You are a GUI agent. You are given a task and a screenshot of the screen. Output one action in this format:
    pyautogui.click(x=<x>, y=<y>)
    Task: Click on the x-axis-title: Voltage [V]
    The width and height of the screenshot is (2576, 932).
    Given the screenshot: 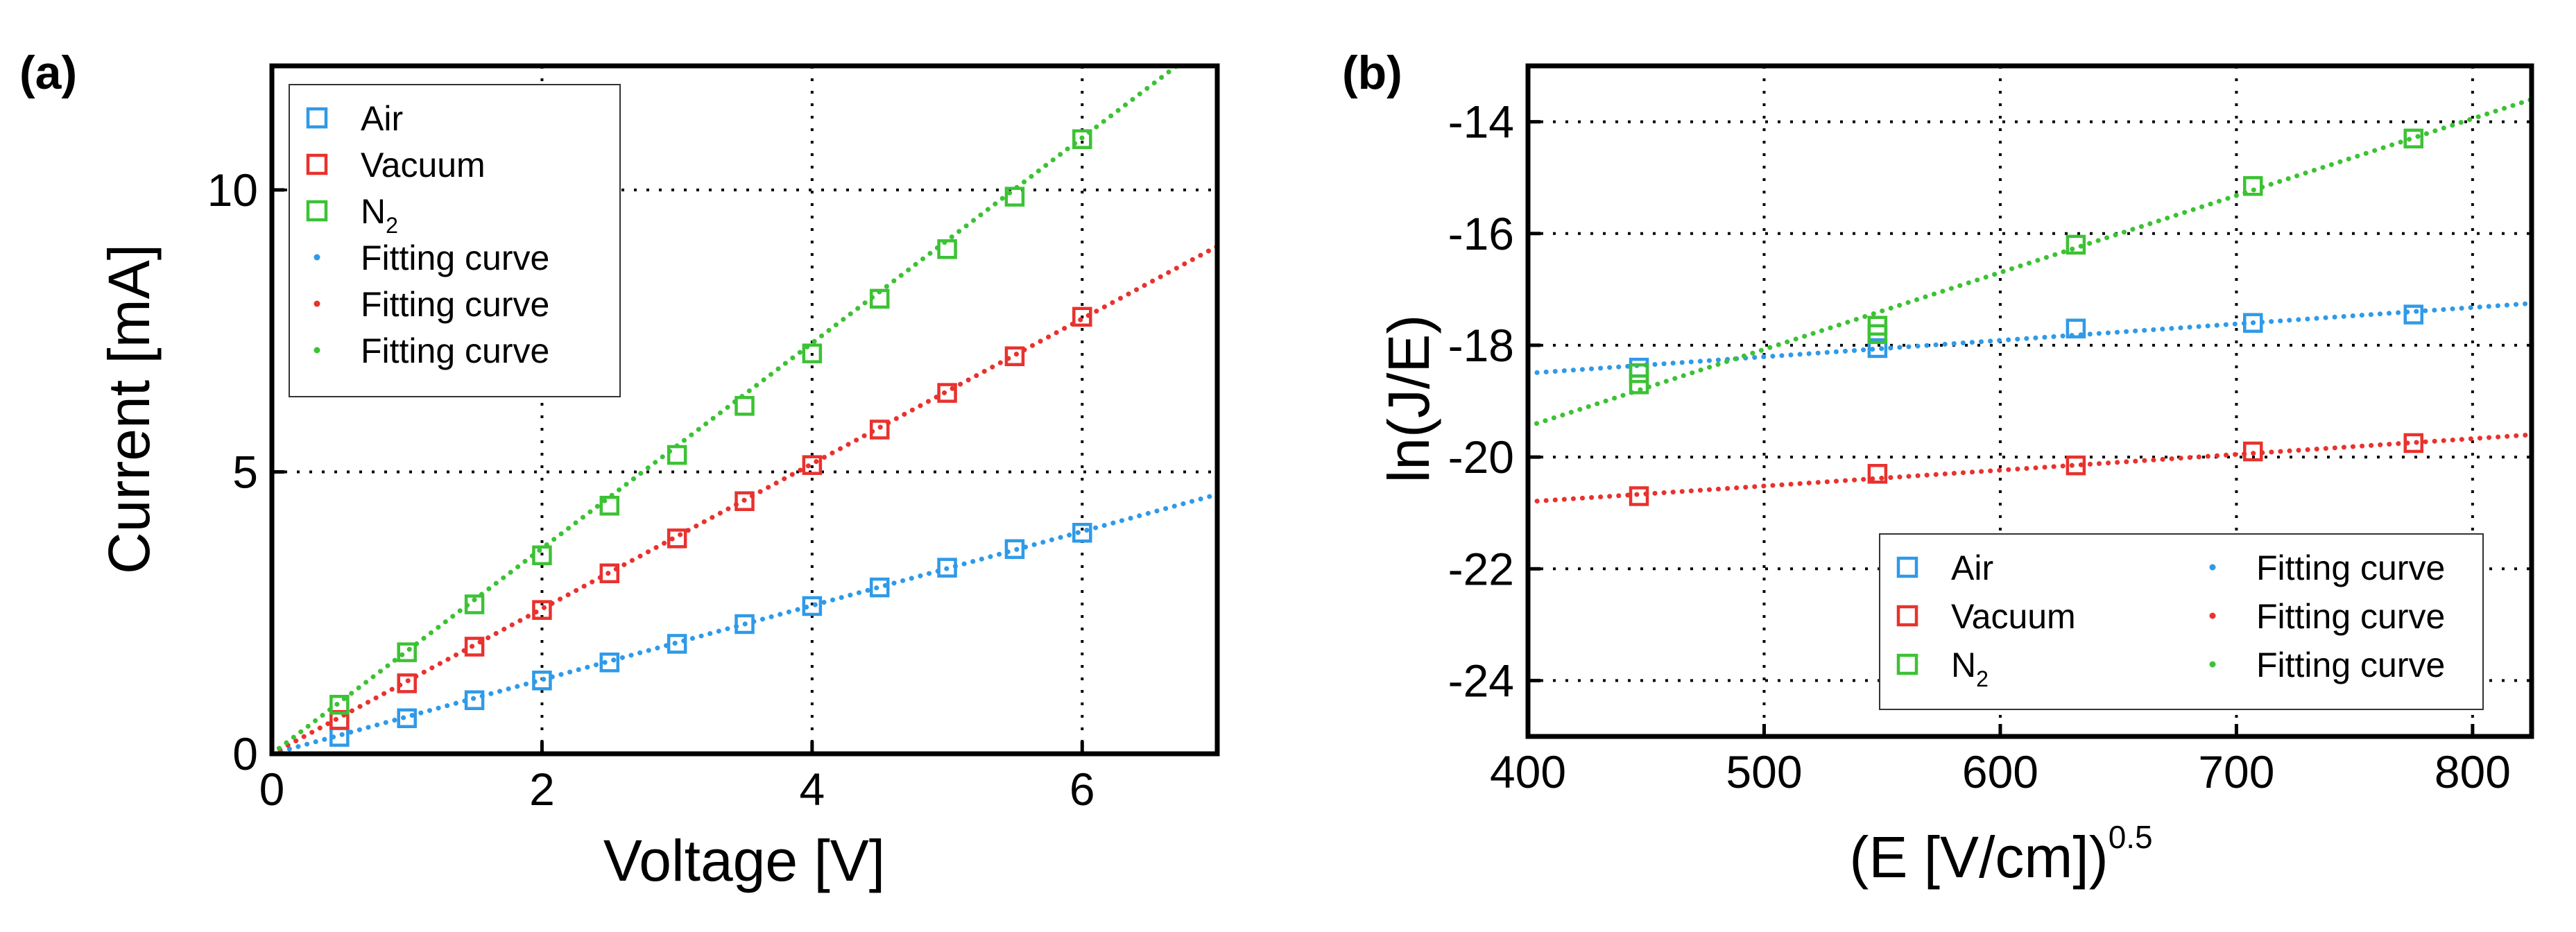 What is the action you would take?
    pyautogui.click(x=744, y=860)
    